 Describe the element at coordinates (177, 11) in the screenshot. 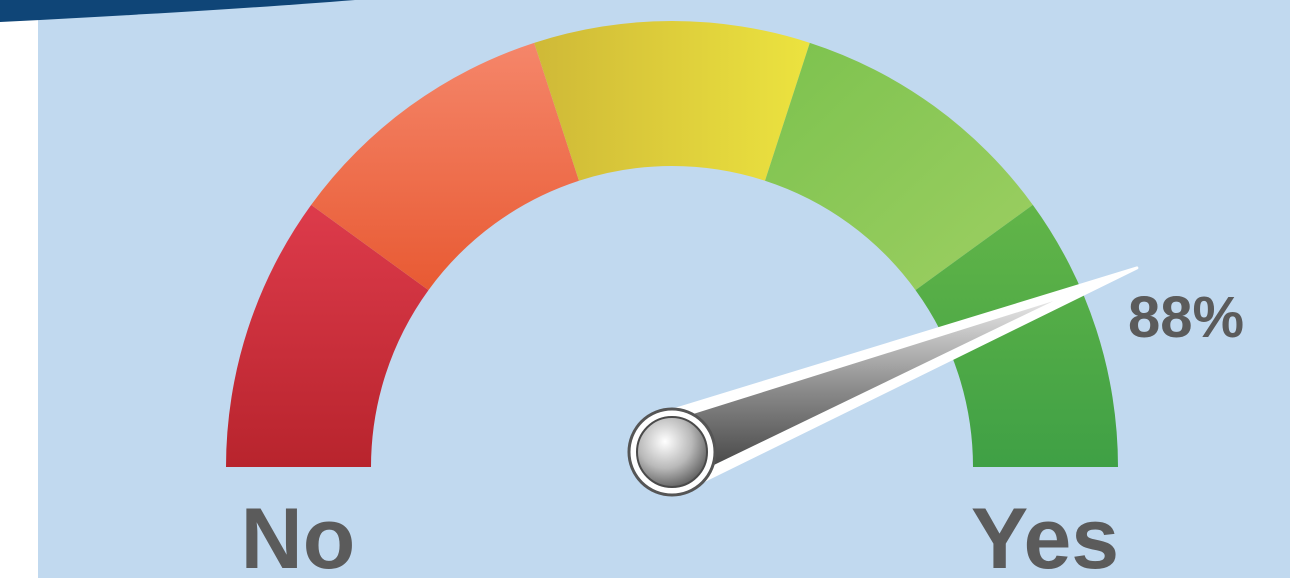

I see `header-band` at that location.